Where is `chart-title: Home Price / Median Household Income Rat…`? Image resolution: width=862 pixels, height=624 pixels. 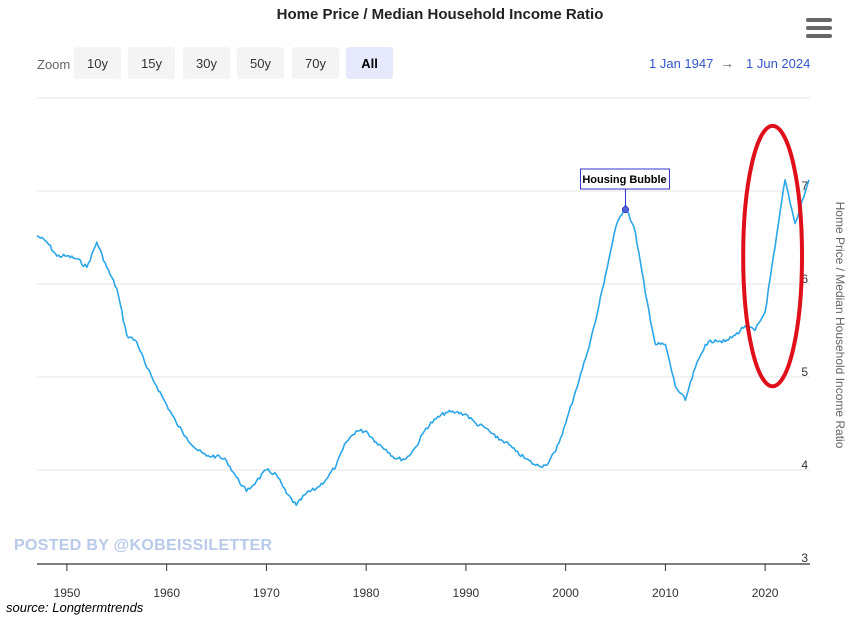
chart-title: Home Price / Median Household Income Rat… is located at coordinates (440, 14).